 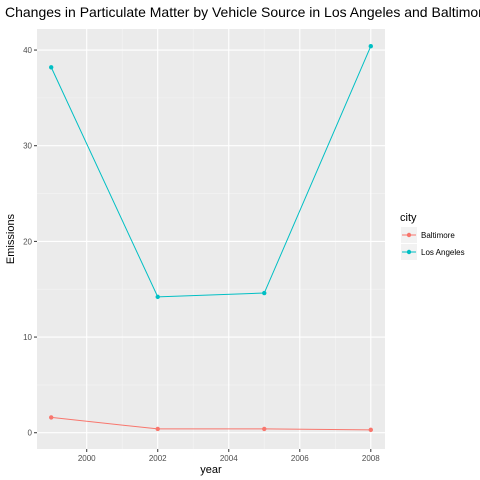 I want to click on x-axis: 2000 2002 2004 2006 2008, so click(x=229, y=456).